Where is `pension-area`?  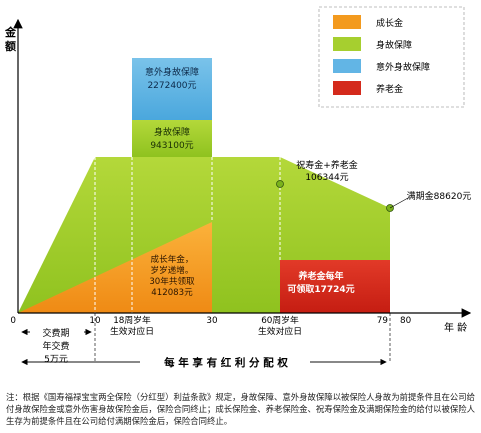
pension-area is located at coordinates (335, 286).